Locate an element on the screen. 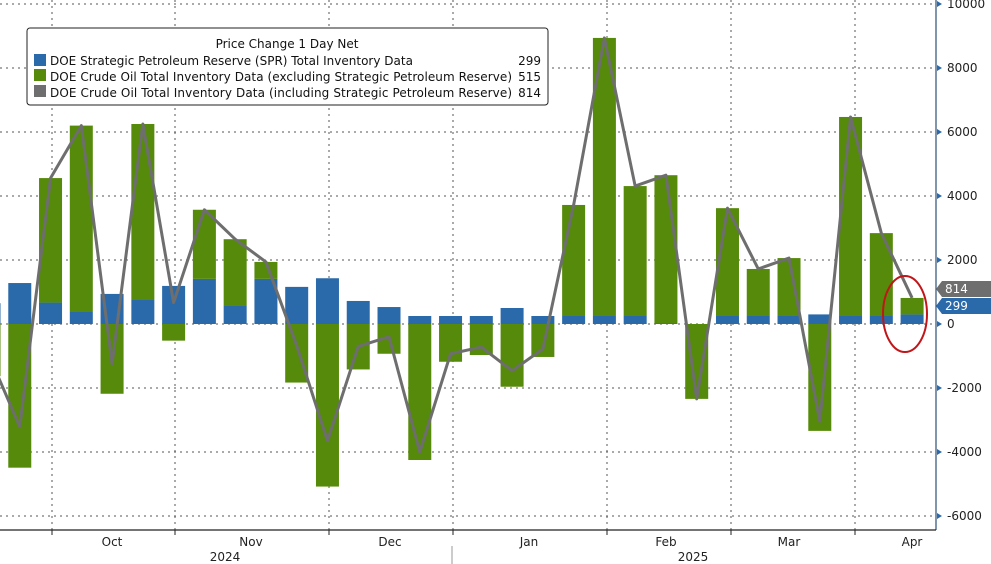 The image size is (991, 564). y-axis-ticks: 10000 8000 6000 4000 2000 0 -2000 -4000 -6000 is located at coordinates (961, 261).